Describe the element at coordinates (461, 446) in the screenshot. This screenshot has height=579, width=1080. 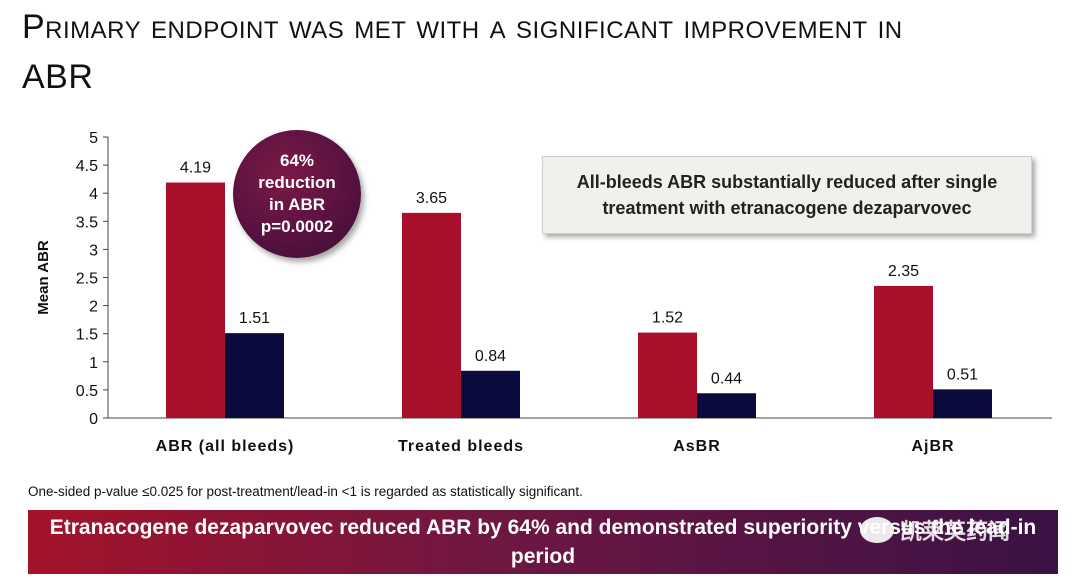
I see `category-label: Treated bleeds` at that location.